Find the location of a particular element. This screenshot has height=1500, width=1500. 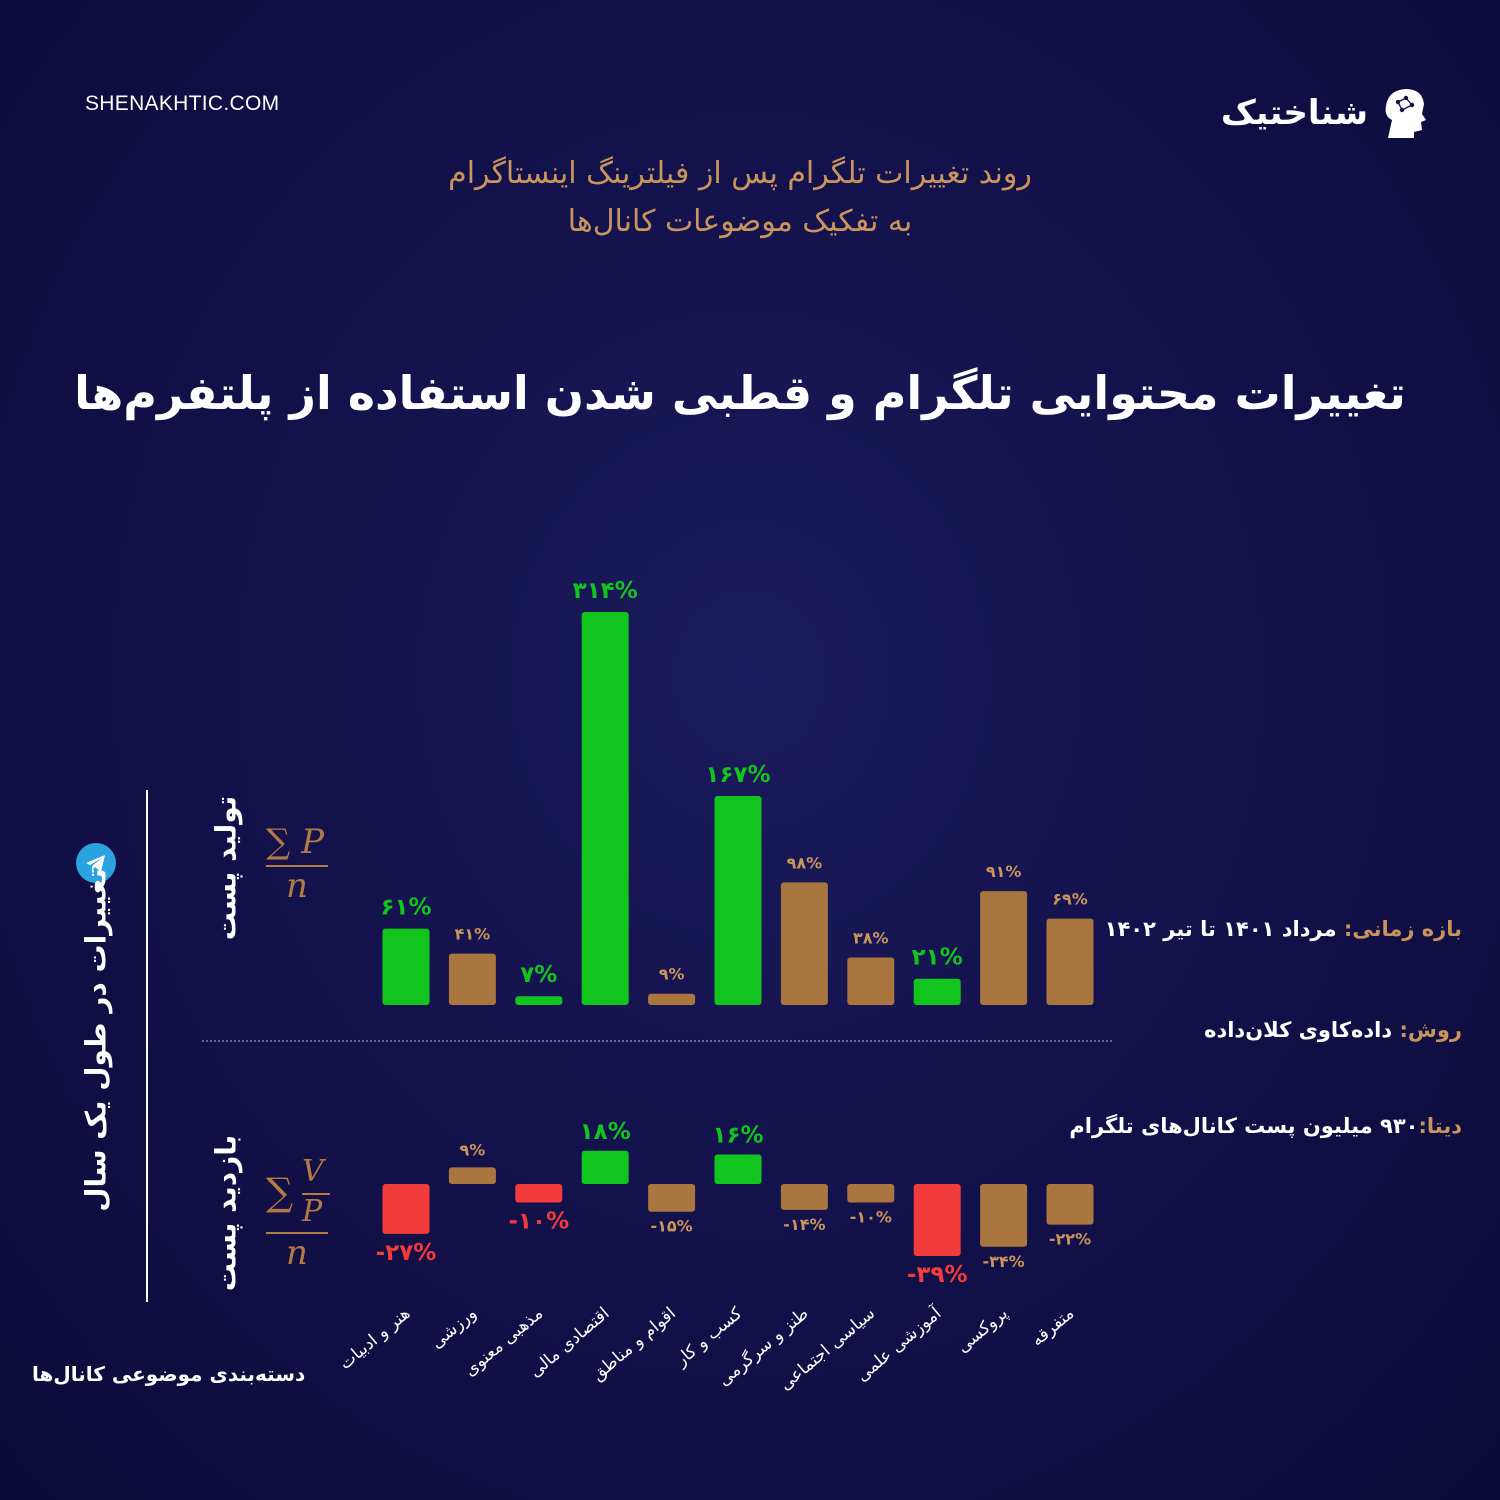

views-value-label: -۳۹% is located at coordinates (937, 1275).